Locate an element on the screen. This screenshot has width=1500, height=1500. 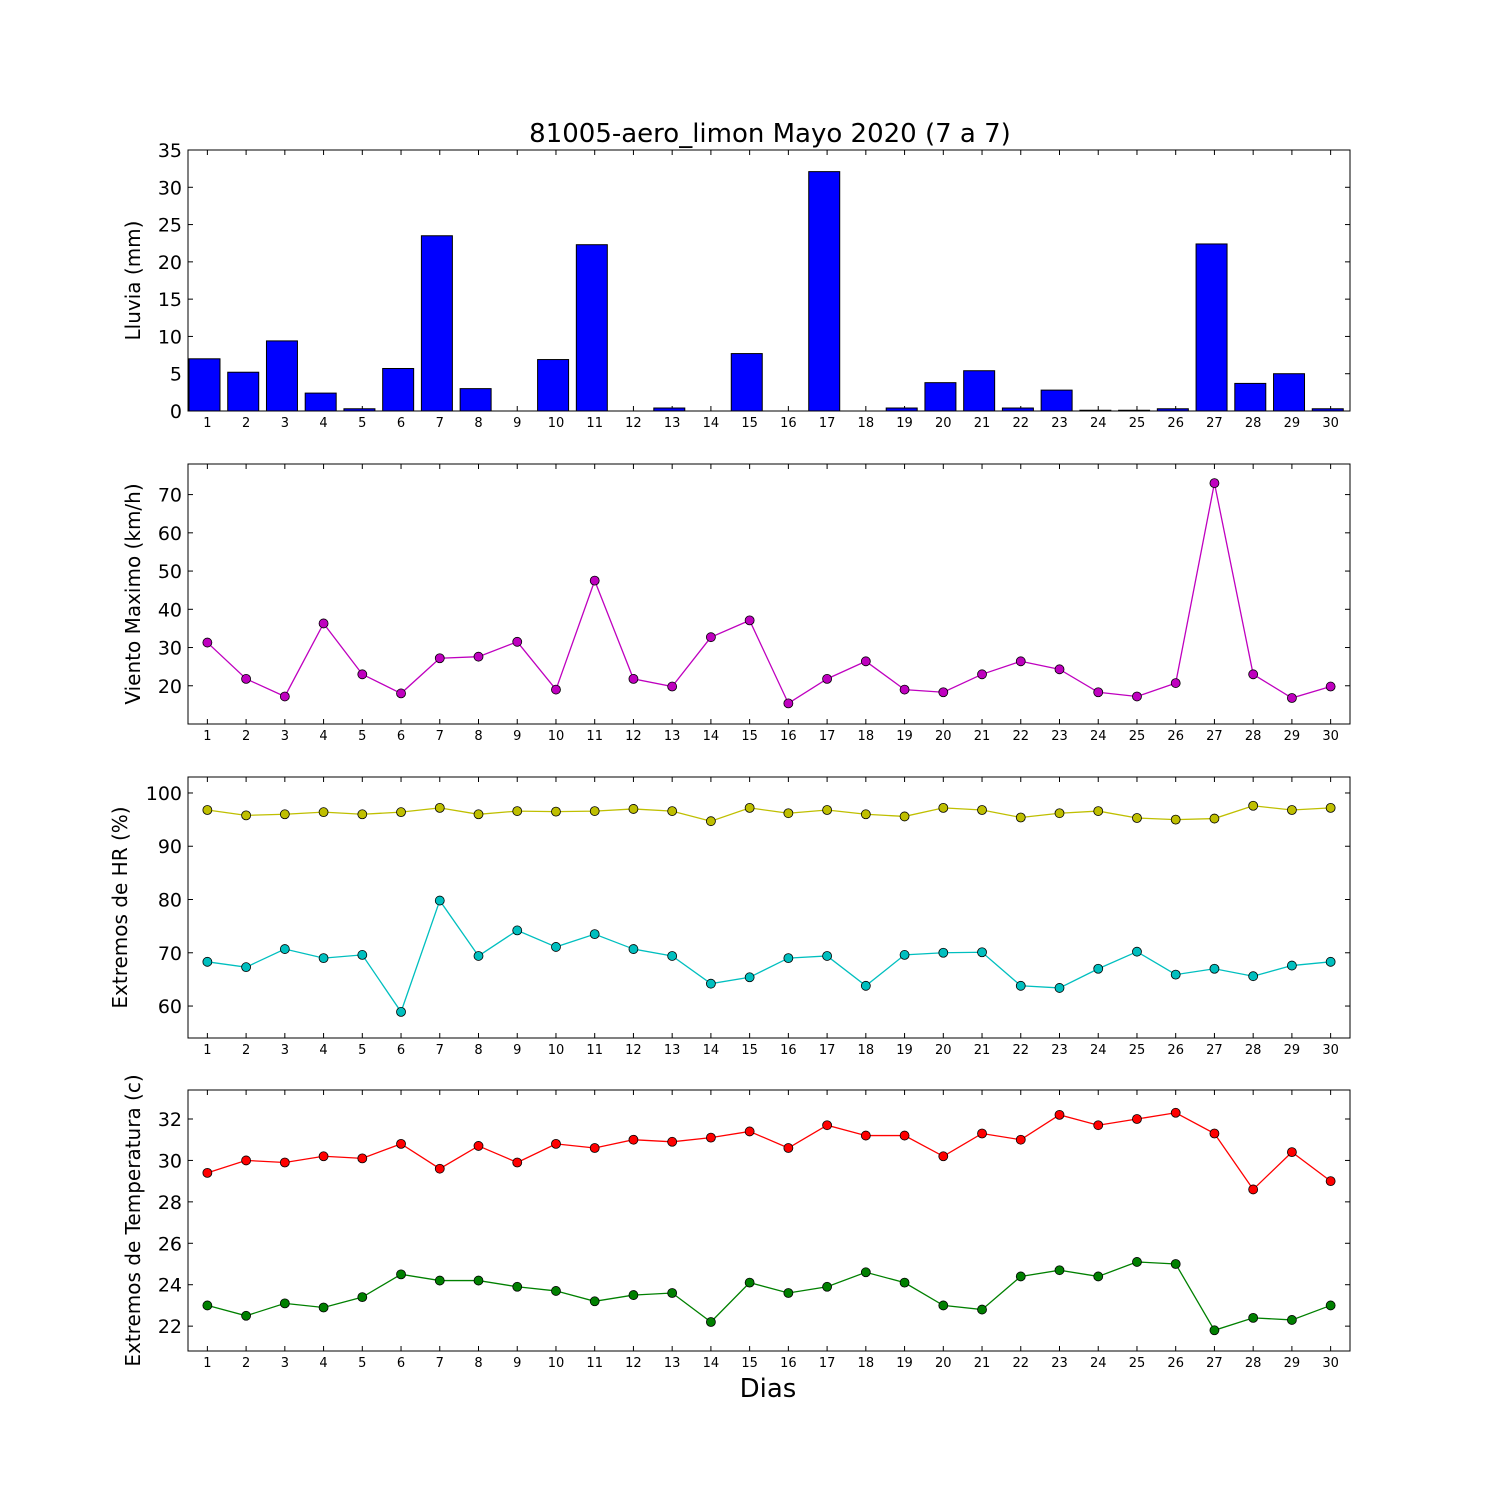
y-tick-label: 10 is located at coordinates (170, 337).